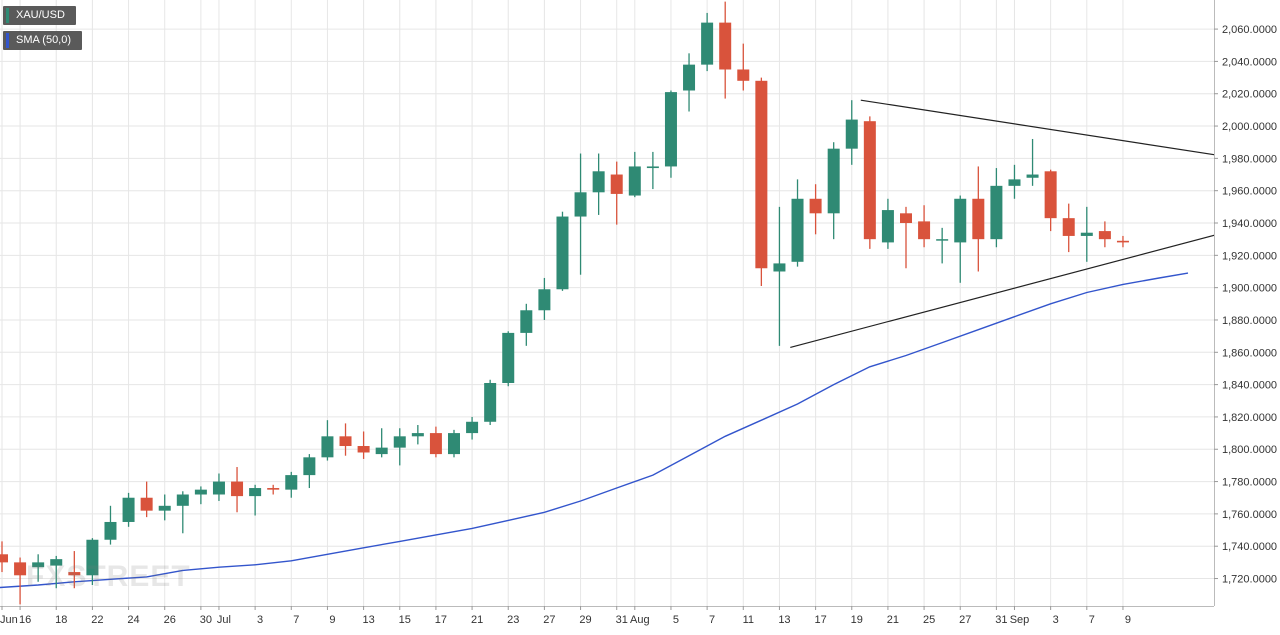 The height and width of the screenshot is (635, 1280). What do you see at coordinates (170, 620) in the screenshot?
I see `x-tick-label: 26` at bounding box center [170, 620].